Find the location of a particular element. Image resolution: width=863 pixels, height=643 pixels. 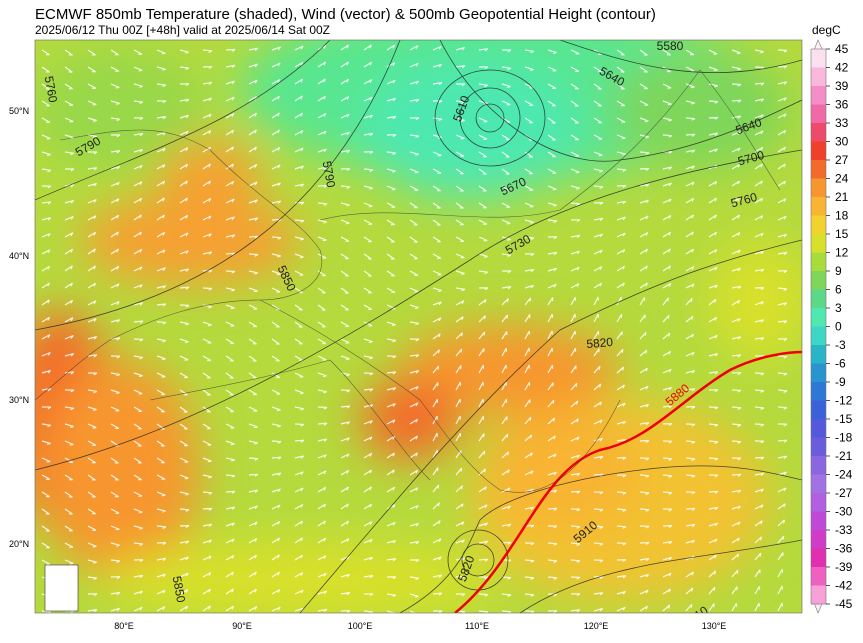

colorbar-tick-label: -33 is located at coordinates (844, 530).